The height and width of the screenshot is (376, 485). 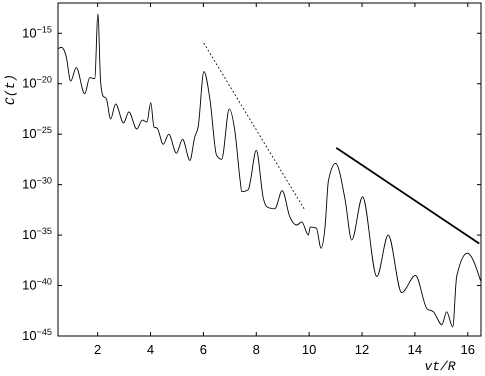 I want to click on x-tick-label: 16, so click(x=468, y=349).